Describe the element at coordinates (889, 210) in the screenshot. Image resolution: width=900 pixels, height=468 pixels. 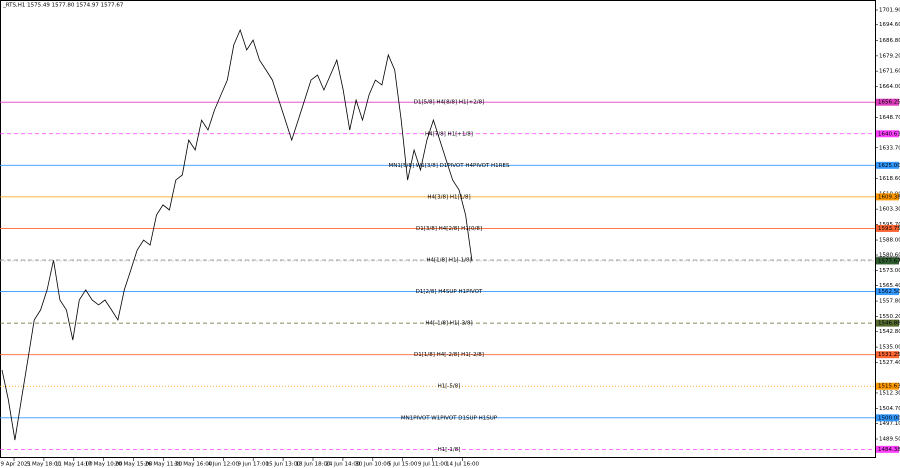
I see `y-tick-label: 1603.30` at that location.